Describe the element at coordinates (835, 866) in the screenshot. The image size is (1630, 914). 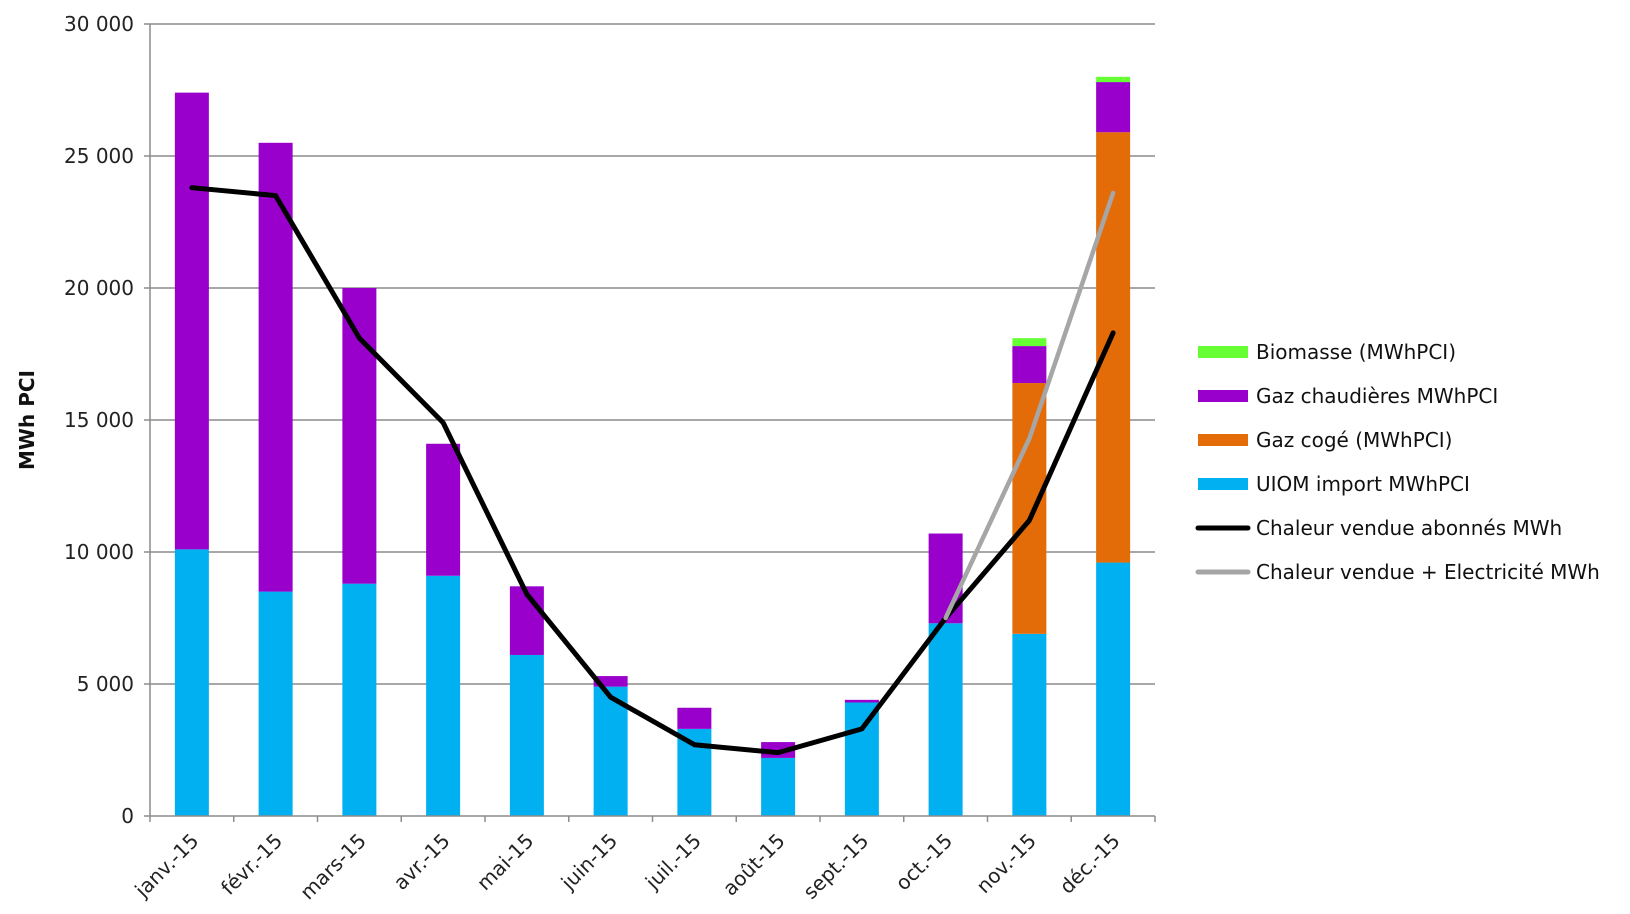
I see `x-tick-label-8: sept.-15` at that location.